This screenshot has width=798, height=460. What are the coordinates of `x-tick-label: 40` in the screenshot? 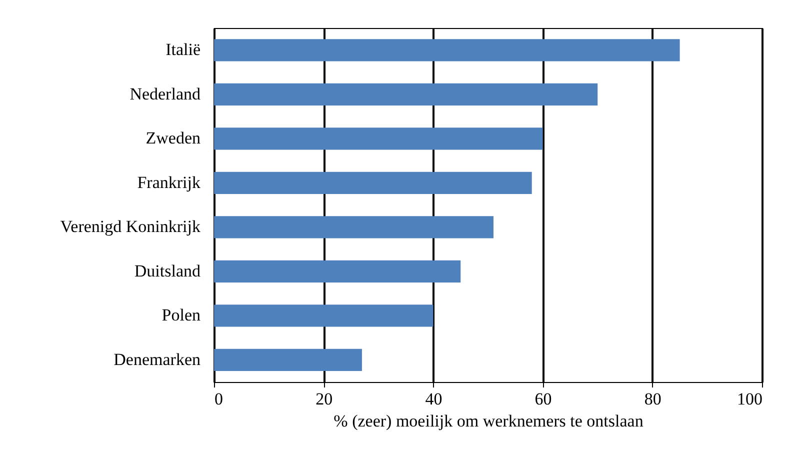 It's located at (433, 399).